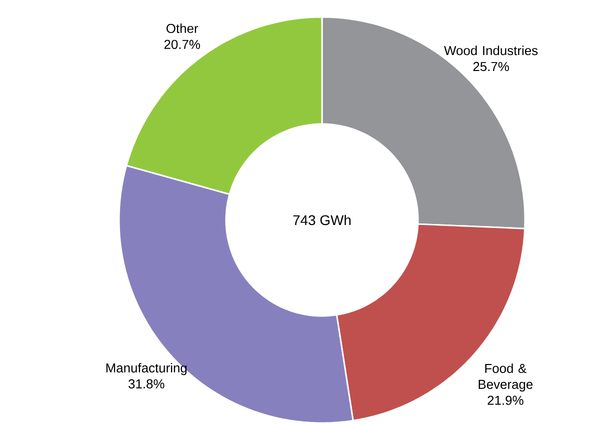  What do you see at coordinates (182, 29) in the screenshot?
I see `slice-label: Other` at bounding box center [182, 29].